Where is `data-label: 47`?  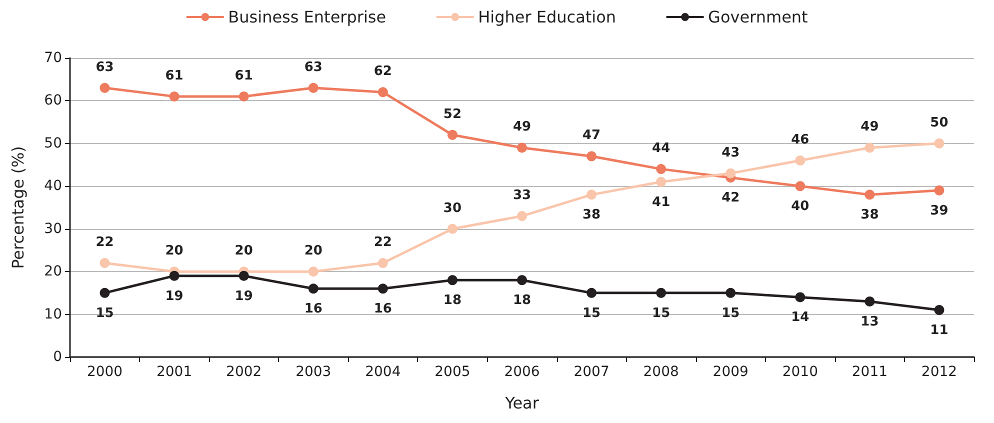 data-label: 47 is located at coordinates (591, 136).